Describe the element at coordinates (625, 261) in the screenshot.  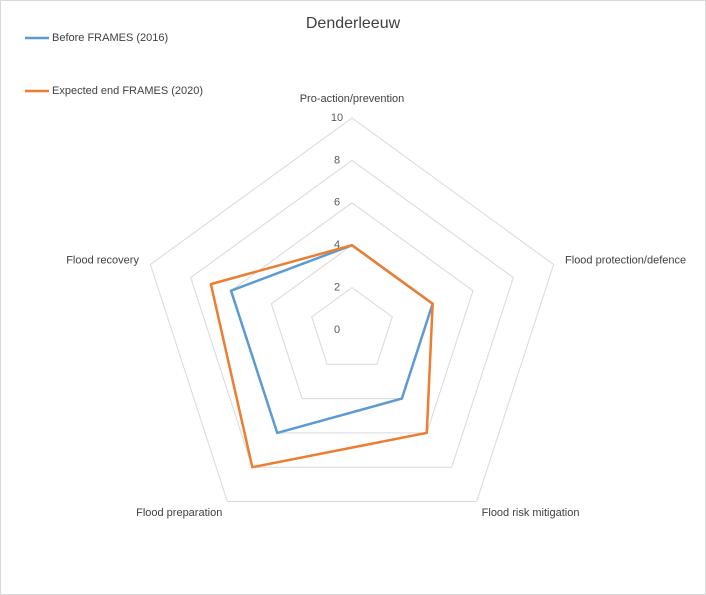
I see `category-label: Flood protection/defence` at that location.